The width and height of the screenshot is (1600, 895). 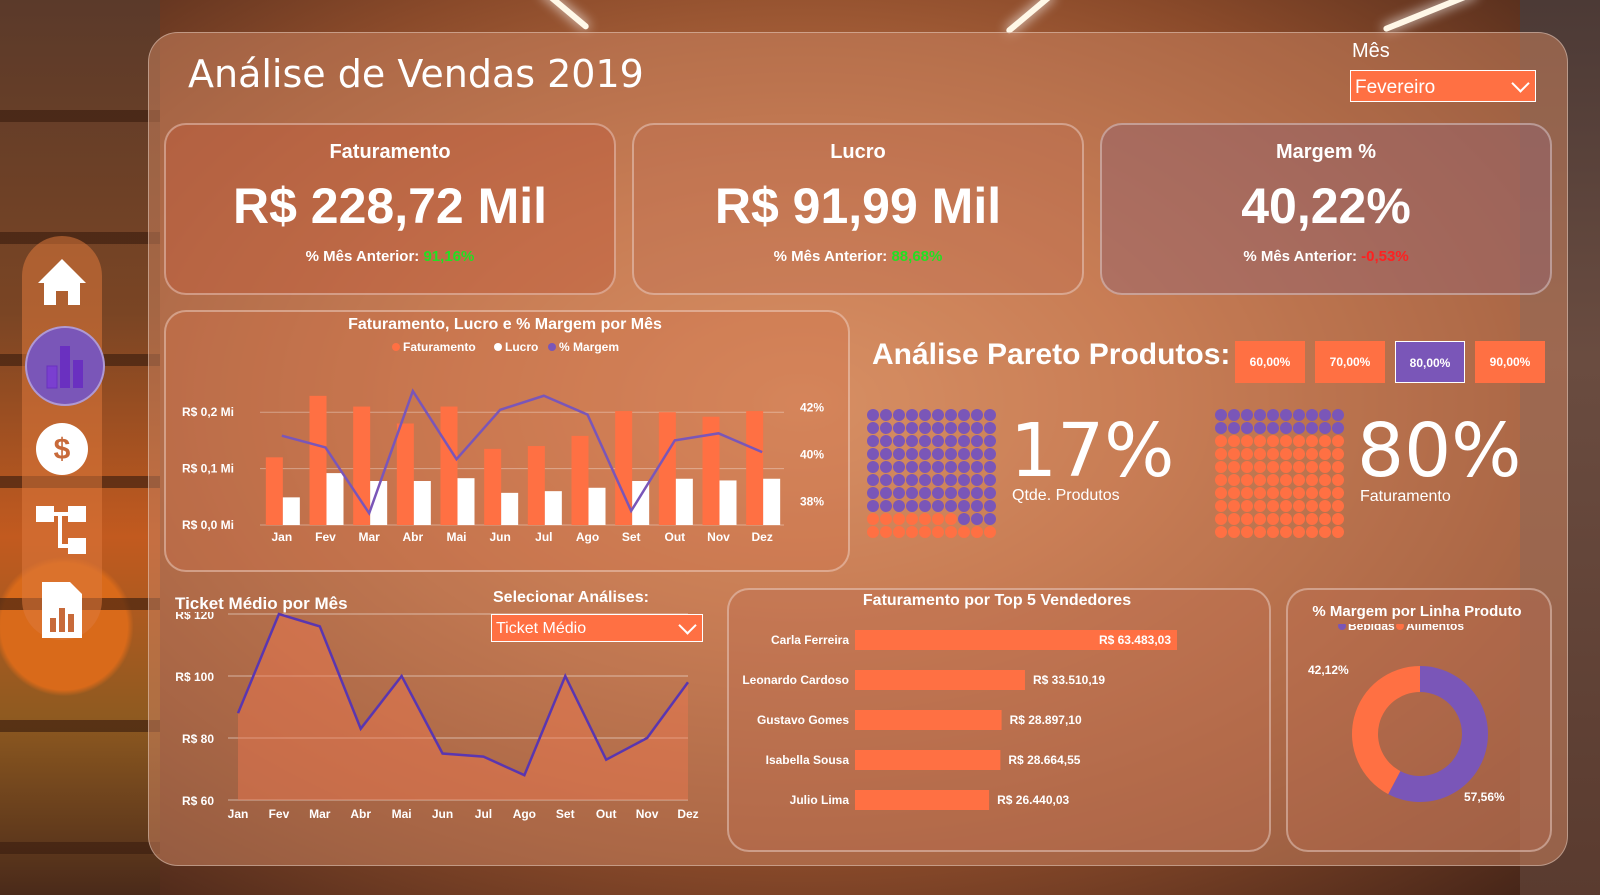 What do you see at coordinates (281, 537) in the screenshot?
I see `x-tick-label: Jan` at bounding box center [281, 537].